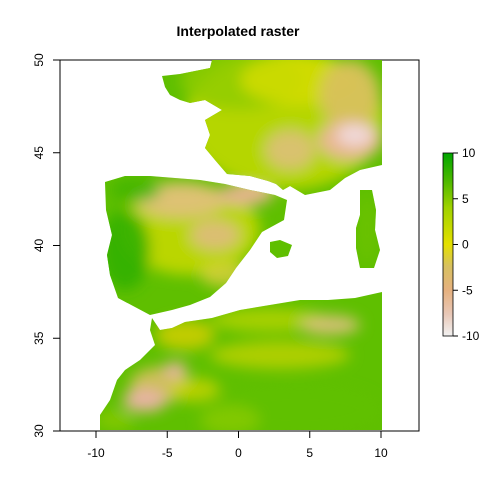  I want to click on y-axis: 30 35 40 45 50, so click(46, 245).